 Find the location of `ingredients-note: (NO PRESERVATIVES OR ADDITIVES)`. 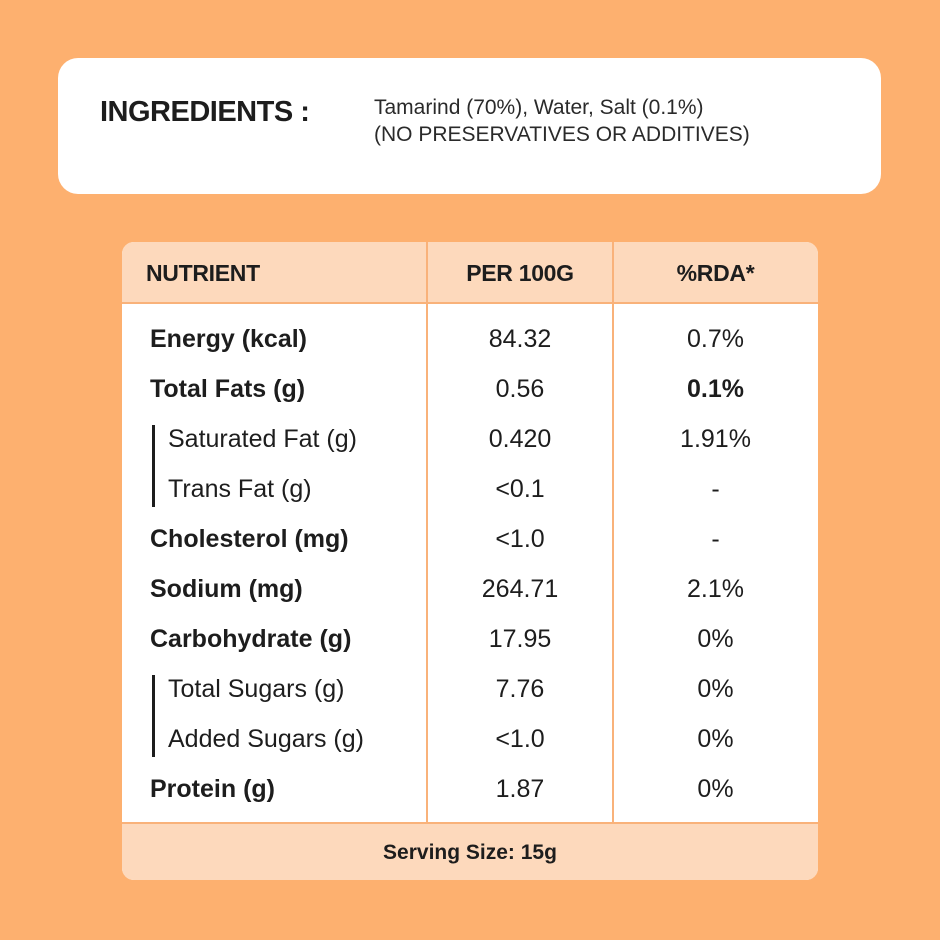

ingredients-note: (NO PRESERVATIVES OR ADDITIVES) is located at coordinates (562, 134).